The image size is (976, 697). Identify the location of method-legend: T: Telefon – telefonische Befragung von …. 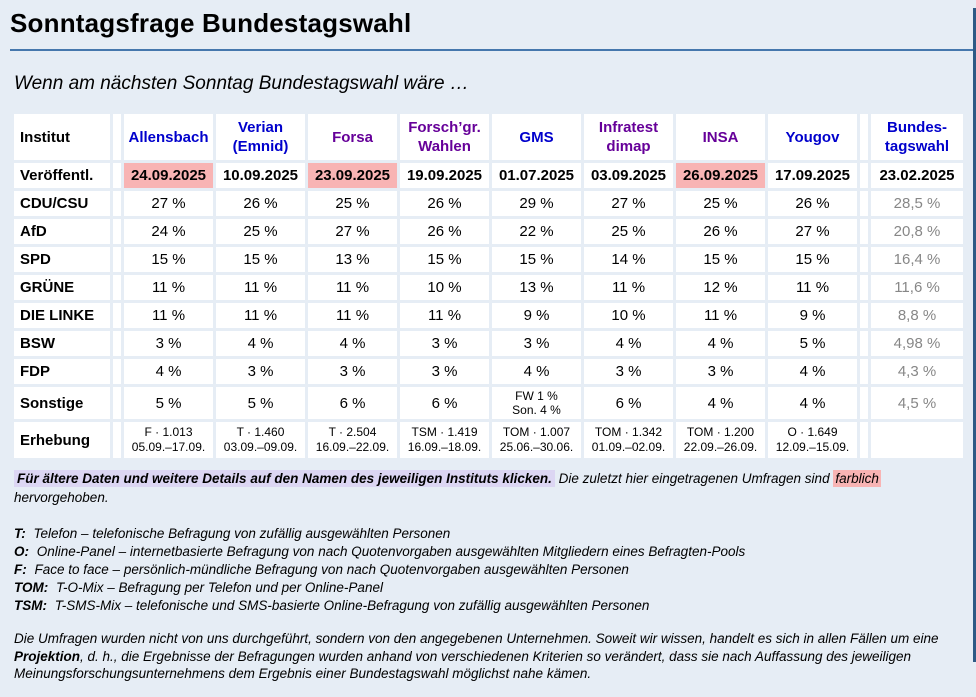
(495, 569).